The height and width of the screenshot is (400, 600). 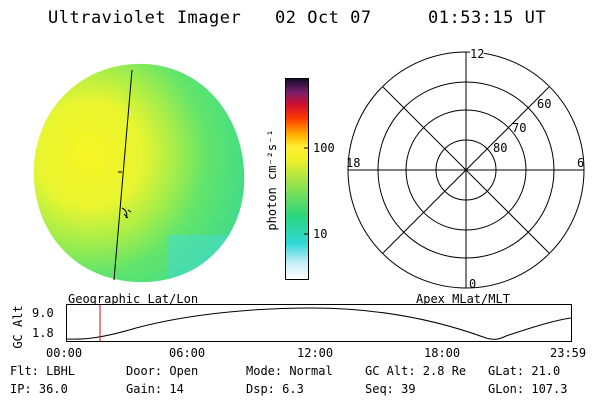 I want to click on colorbar-tick-10: 10, so click(x=320, y=234).